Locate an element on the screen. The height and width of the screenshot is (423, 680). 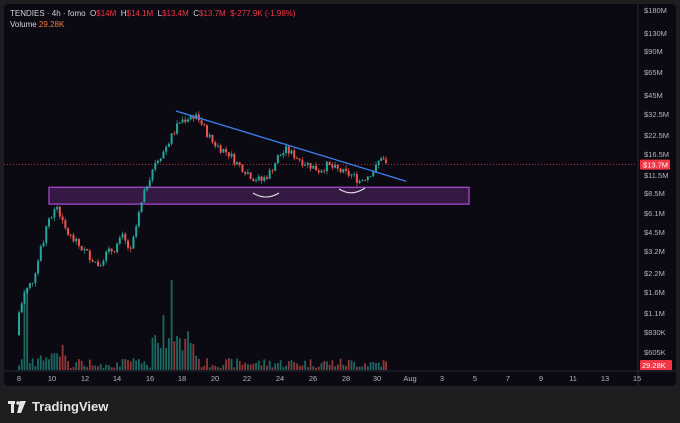
x-tick-label: 24 is located at coordinates (280, 378).